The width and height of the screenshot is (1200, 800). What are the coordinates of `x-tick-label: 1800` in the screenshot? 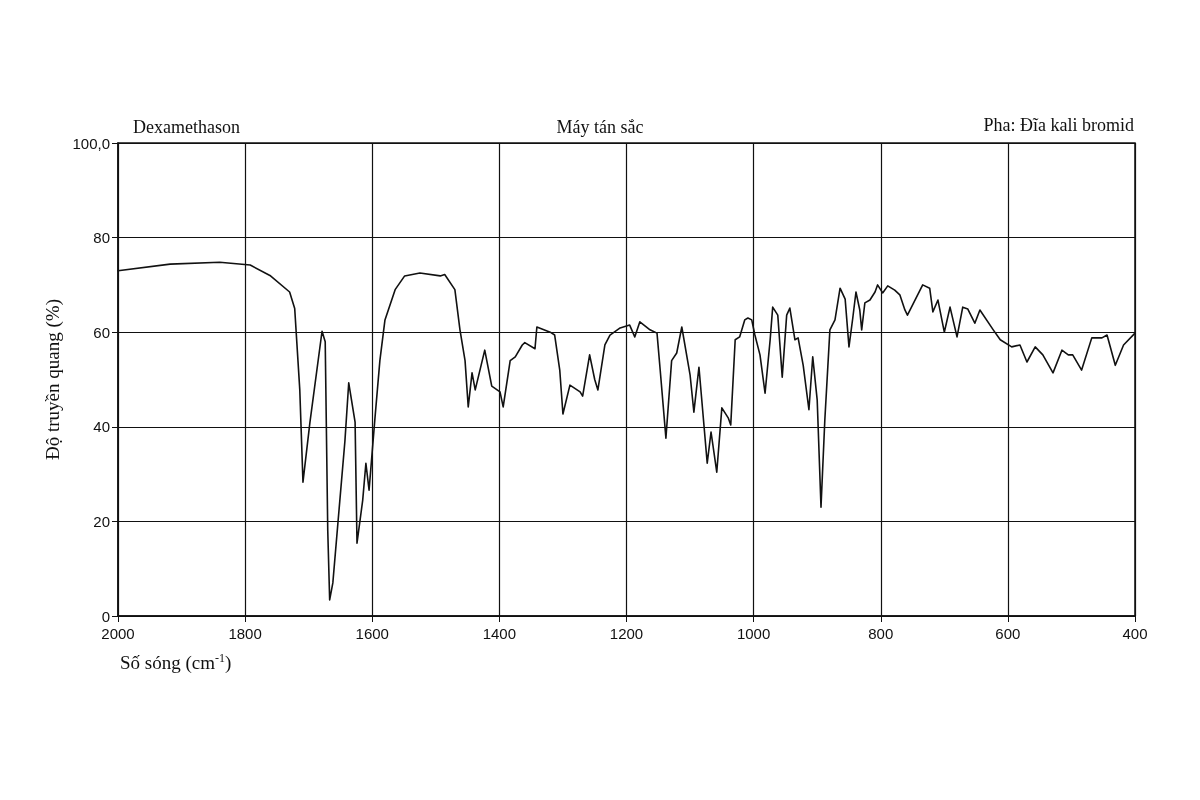 It's located at (245, 633).